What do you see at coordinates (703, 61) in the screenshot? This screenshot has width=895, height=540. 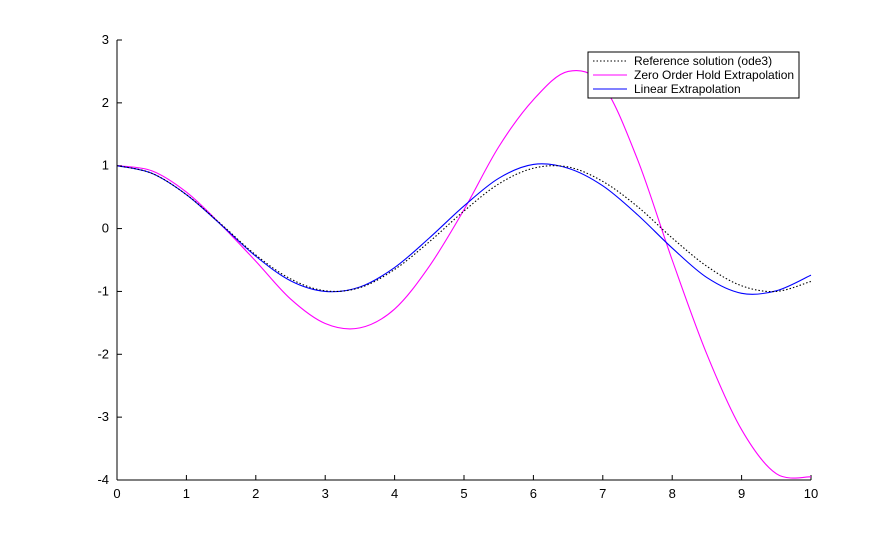 I see `legend-label-0: Reference solution (ode3)` at bounding box center [703, 61].